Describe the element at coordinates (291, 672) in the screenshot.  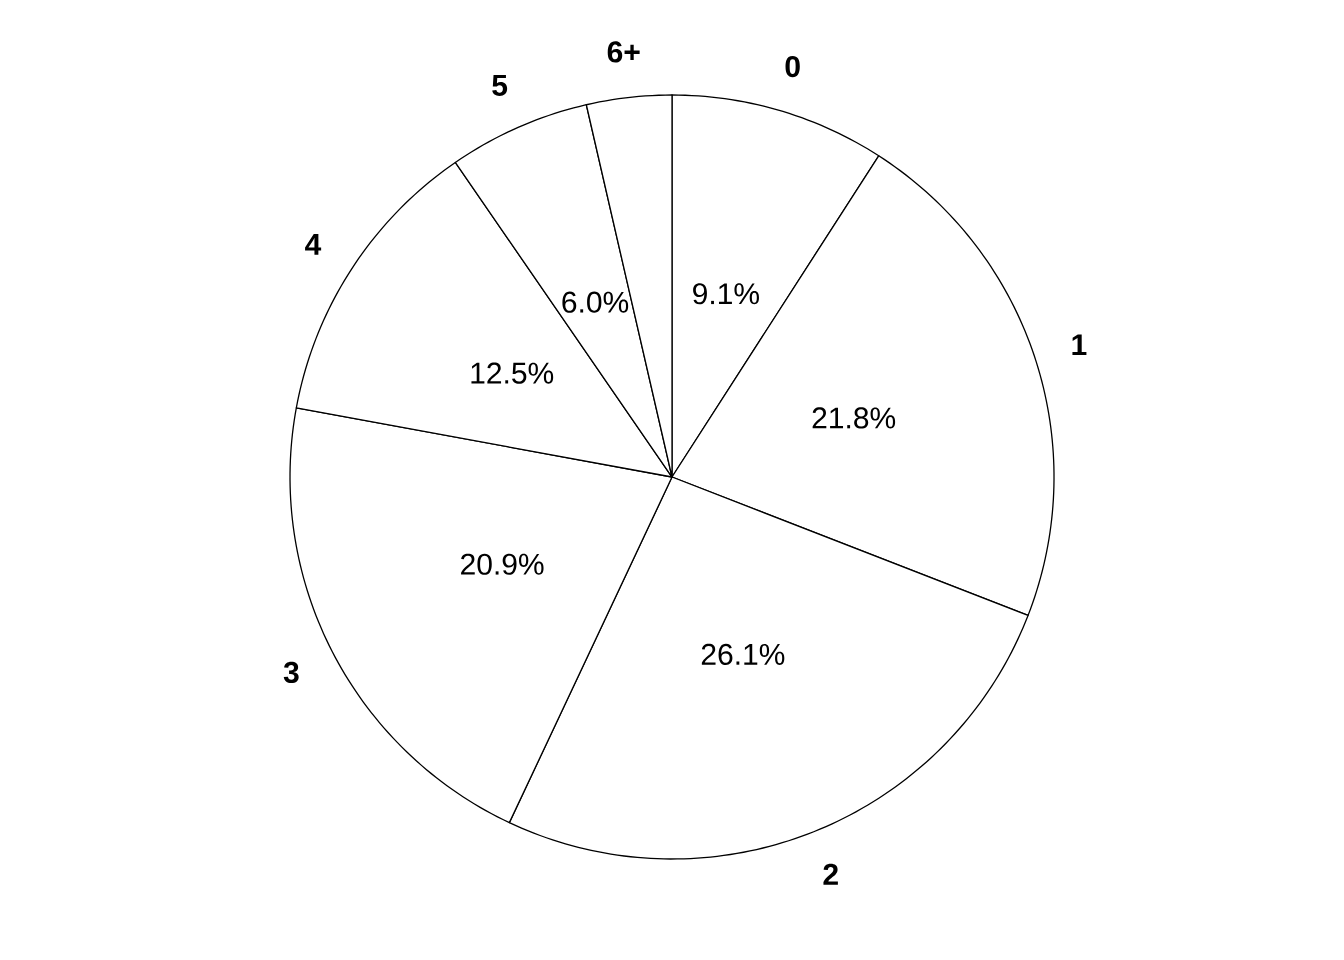
I see `slice-label: 3` at that location.